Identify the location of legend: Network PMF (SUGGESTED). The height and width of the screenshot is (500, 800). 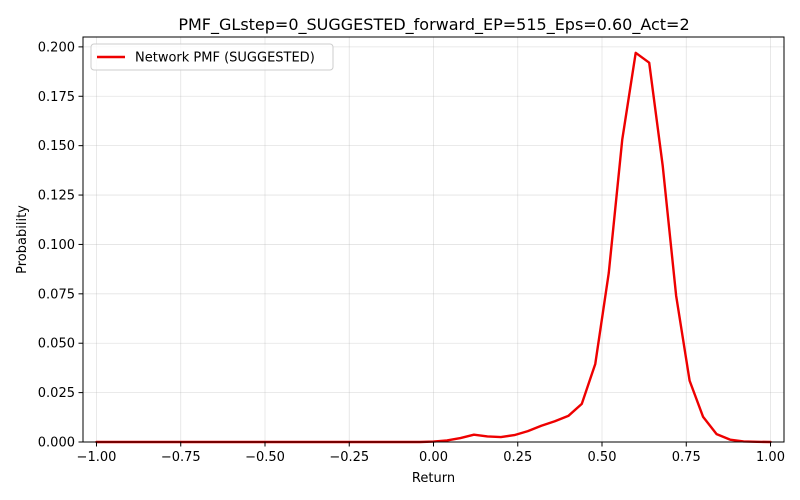
(212, 57).